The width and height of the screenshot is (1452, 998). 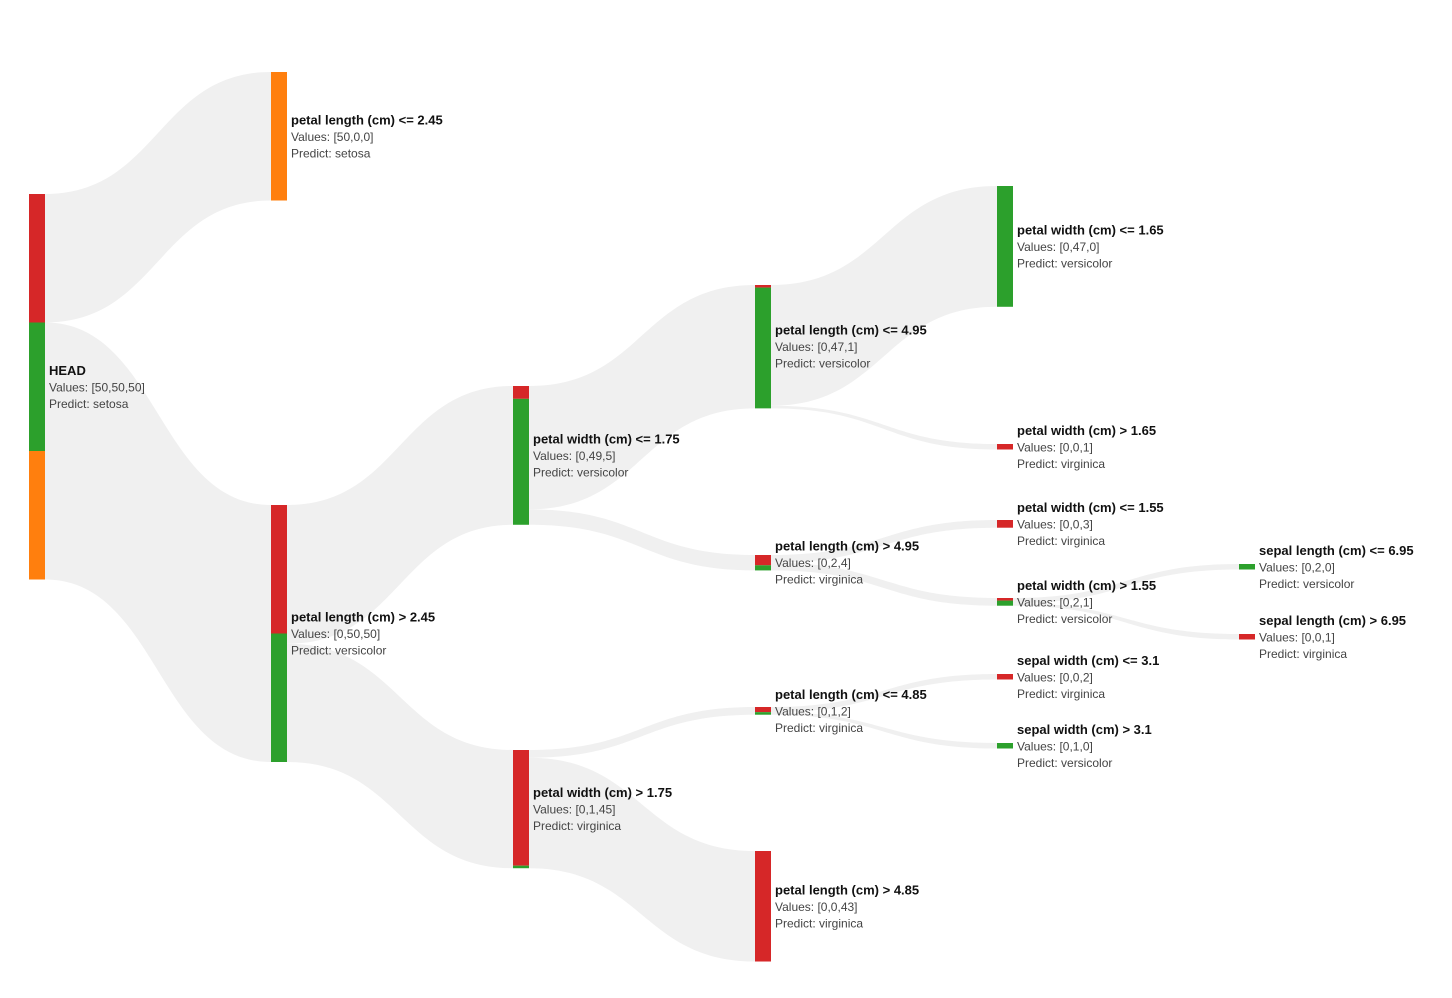 I want to click on node-values: Values: [0,0,2], so click(x=1055, y=677).